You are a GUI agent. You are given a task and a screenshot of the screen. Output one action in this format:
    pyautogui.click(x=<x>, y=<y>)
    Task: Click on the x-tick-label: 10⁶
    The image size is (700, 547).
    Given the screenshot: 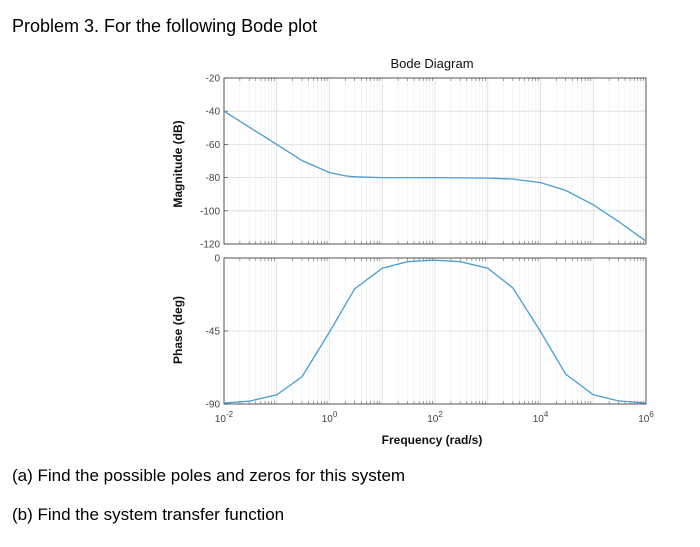 What is the action you would take?
    pyautogui.click(x=646, y=417)
    